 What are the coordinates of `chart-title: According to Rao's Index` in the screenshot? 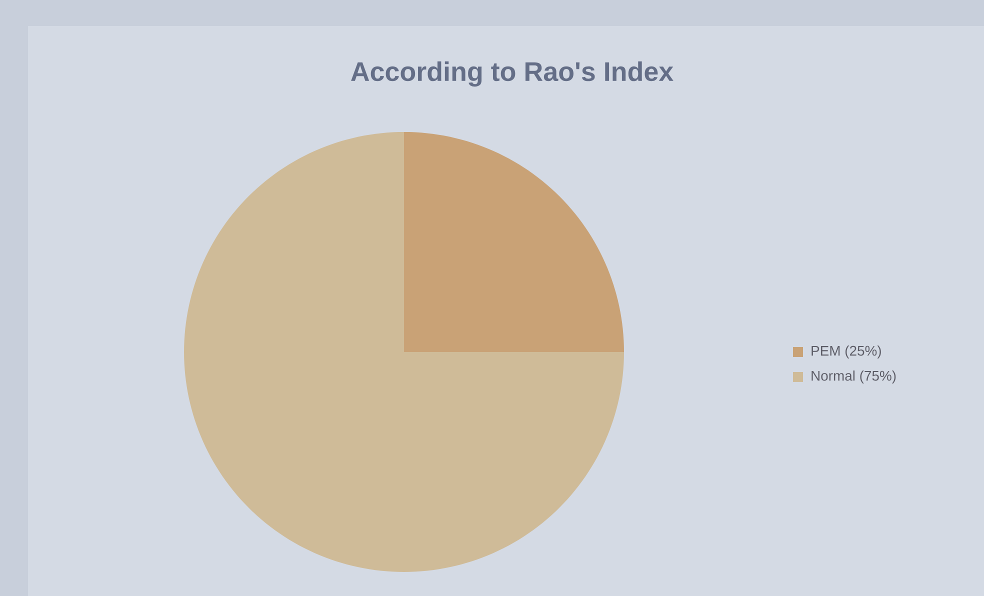 It's located at (512, 74).